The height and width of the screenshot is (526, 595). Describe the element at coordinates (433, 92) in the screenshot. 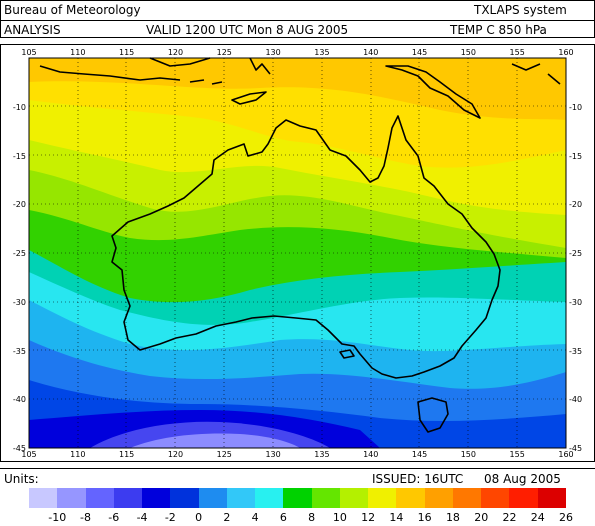

I see `new-guinea` at that location.